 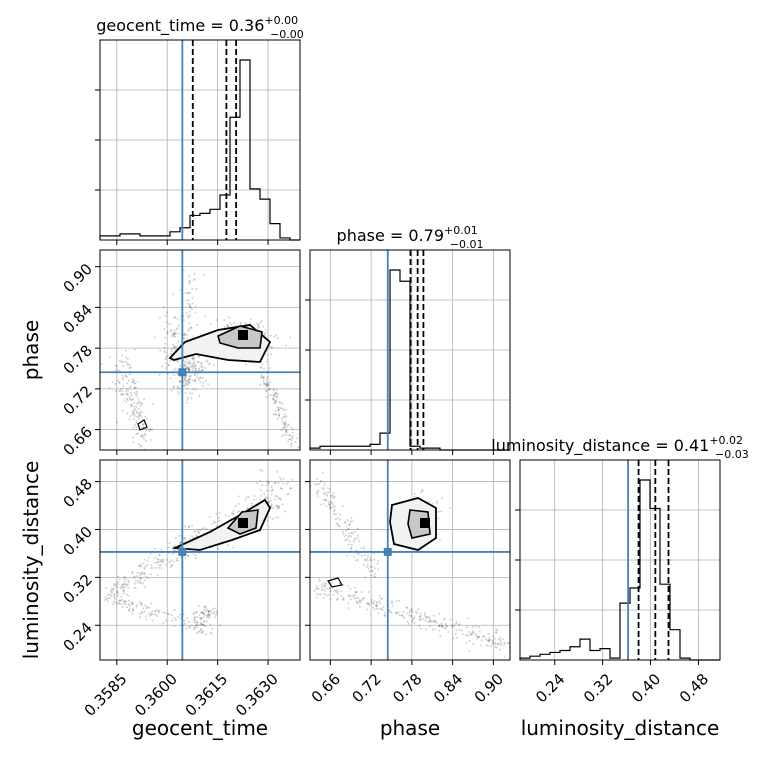 I want to click on x-ticks: 0.3585 0.3600 0.3615 0.3630, so click(x=181, y=690).